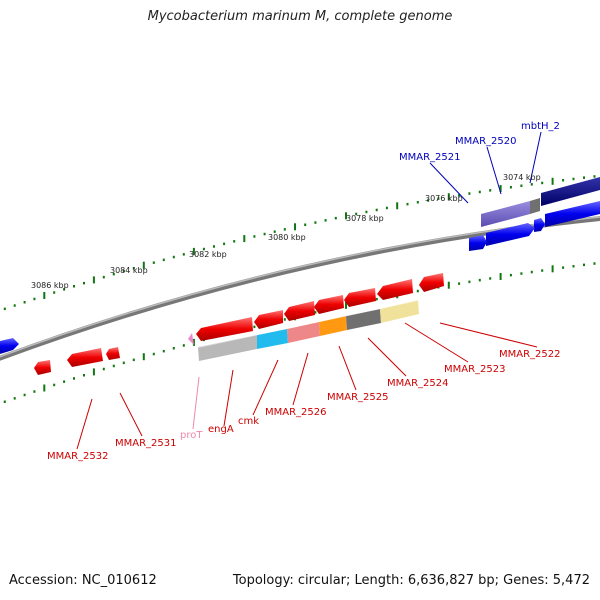  What do you see at coordinates (221, 429) in the screenshot?
I see `gene-label-engA: engA` at bounding box center [221, 429].